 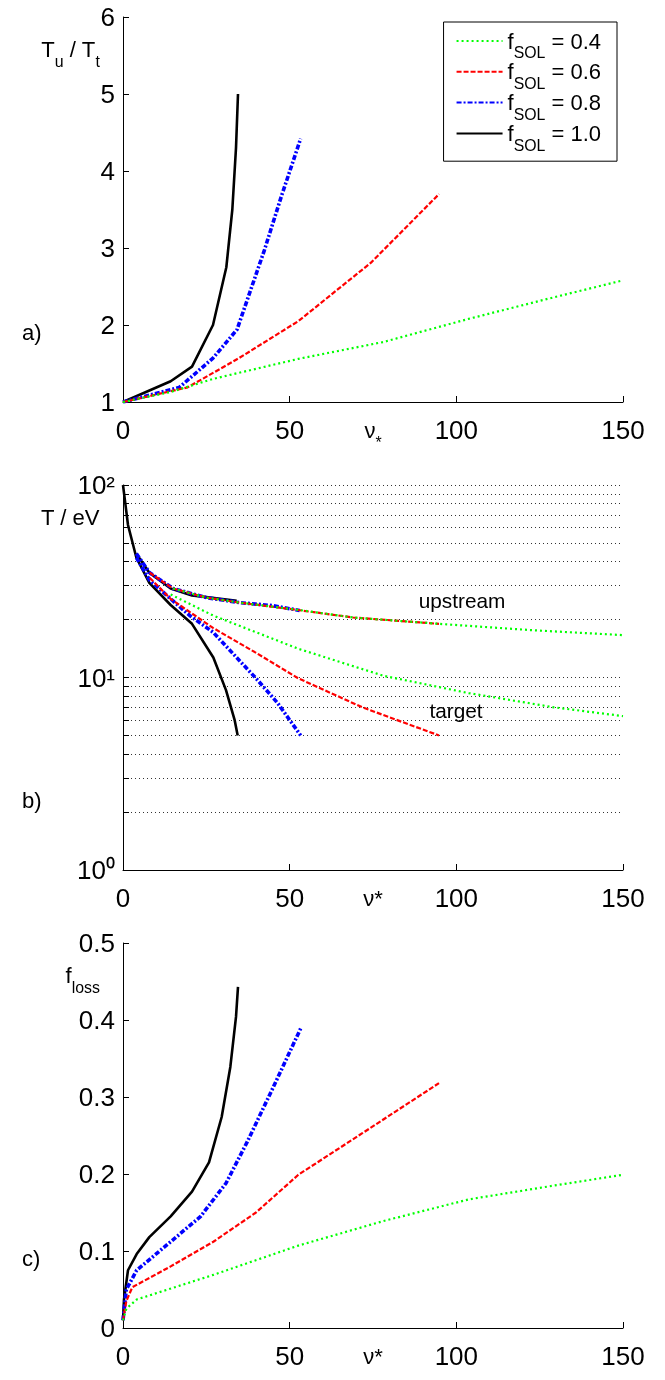 I want to click on text: c), so click(x=31, y=1259).